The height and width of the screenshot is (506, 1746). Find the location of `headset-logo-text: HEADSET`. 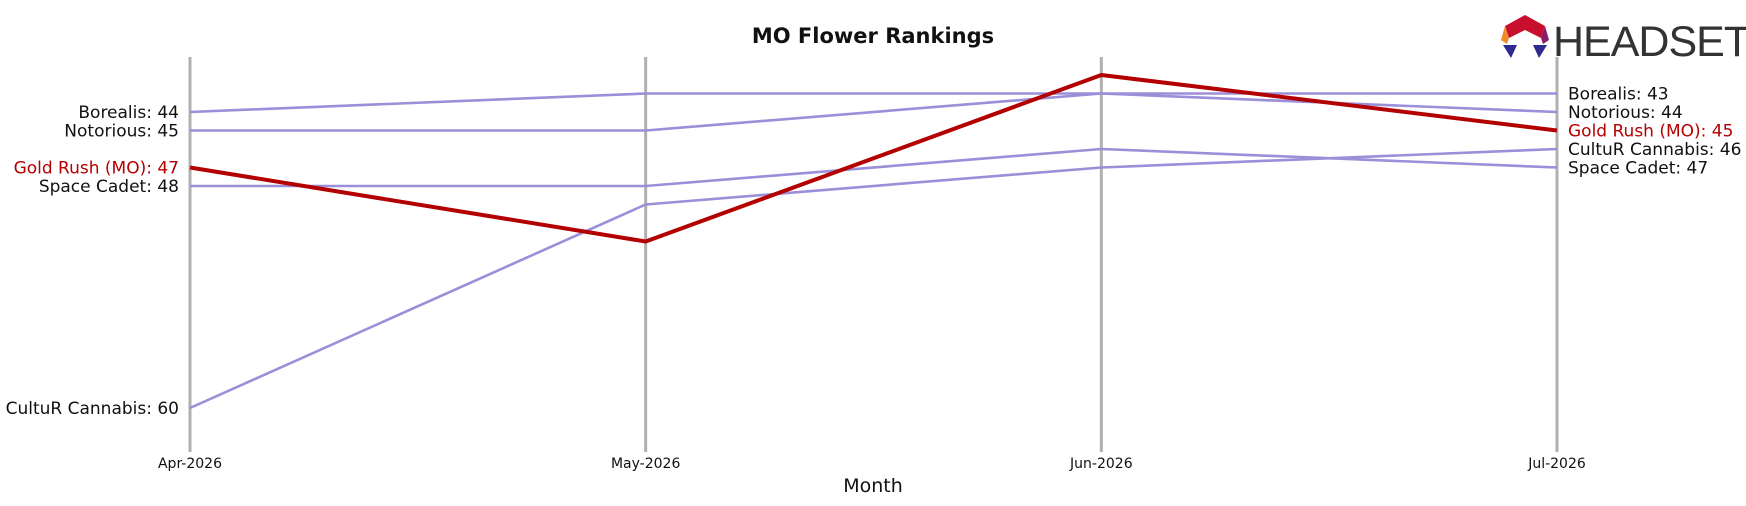

headset-logo-text: HEADSET is located at coordinates (1649, 42).